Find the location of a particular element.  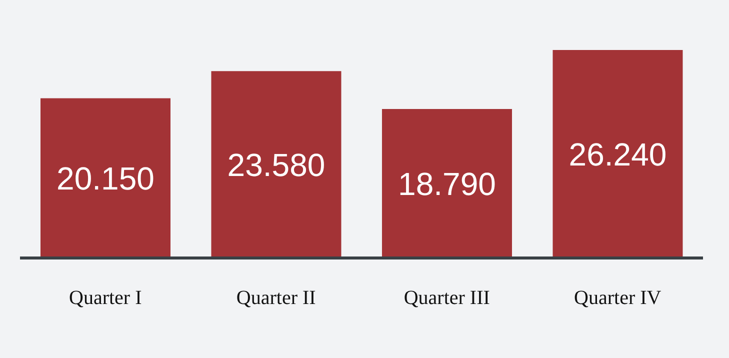

x-tick-label: Quarter II is located at coordinates (276, 298).